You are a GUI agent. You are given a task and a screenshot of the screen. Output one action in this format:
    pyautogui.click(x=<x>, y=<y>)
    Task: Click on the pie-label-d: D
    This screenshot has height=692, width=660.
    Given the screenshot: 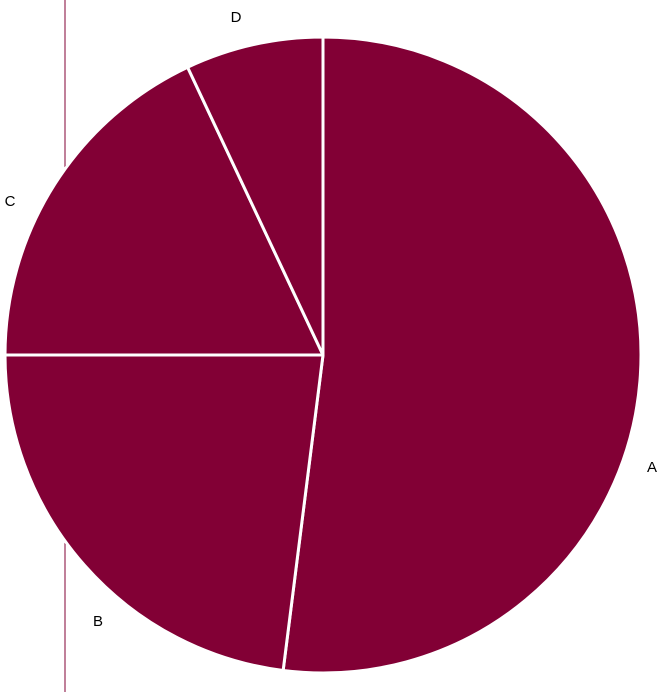 What is the action you would take?
    pyautogui.click(x=236, y=17)
    